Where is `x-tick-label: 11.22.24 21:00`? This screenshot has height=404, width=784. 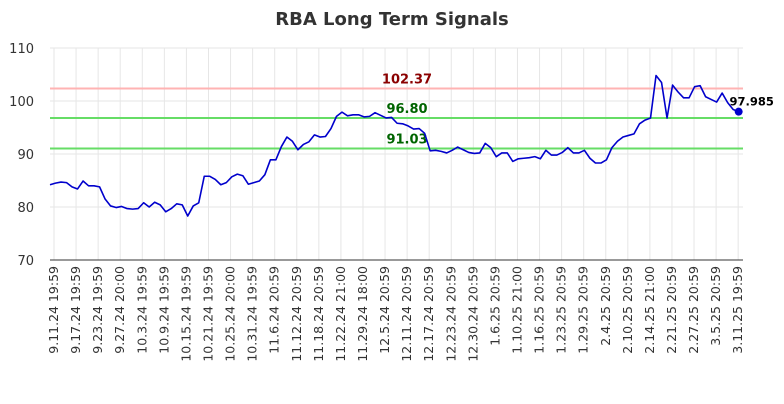
x-tick-label: 11.22.24 21:00 is located at coordinates (340, 314).